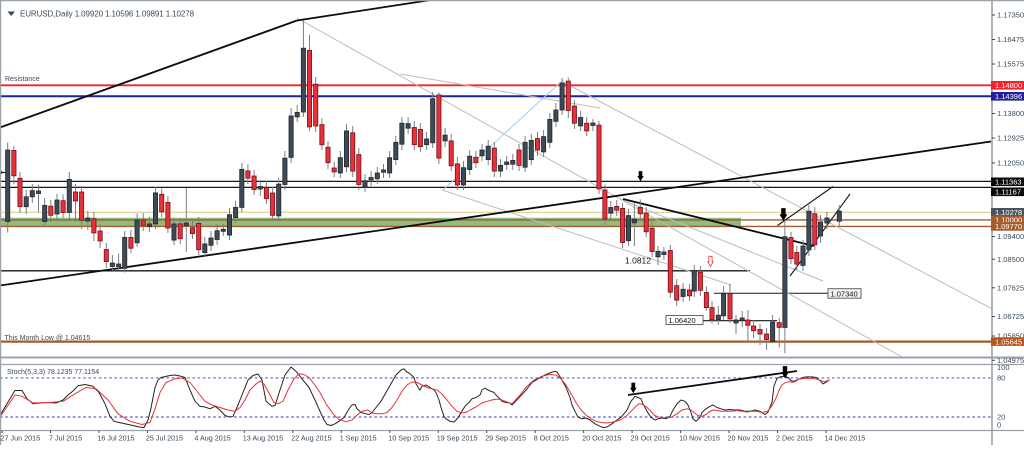 Image resolution: width=1024 pixels, height=450 pixels. I want to click on svg-text: 1.05850, so click(1010, 336).